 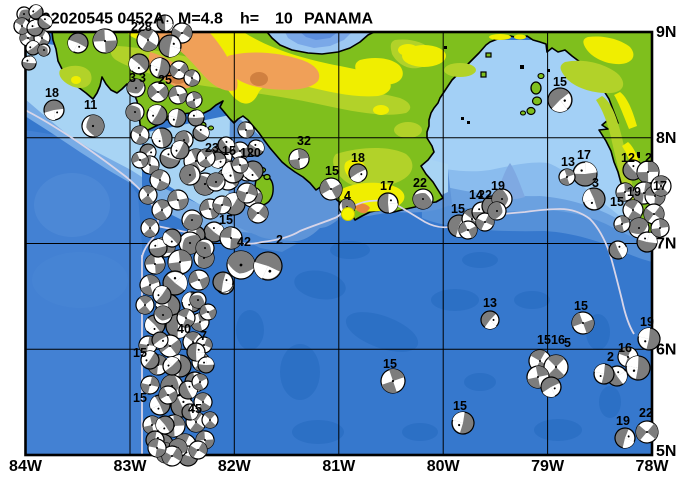 What do you see at coordinates (94, 19) in the screenshot?
I see `svg-text: 1992020545 0452A` at bounding box center [94, 19].